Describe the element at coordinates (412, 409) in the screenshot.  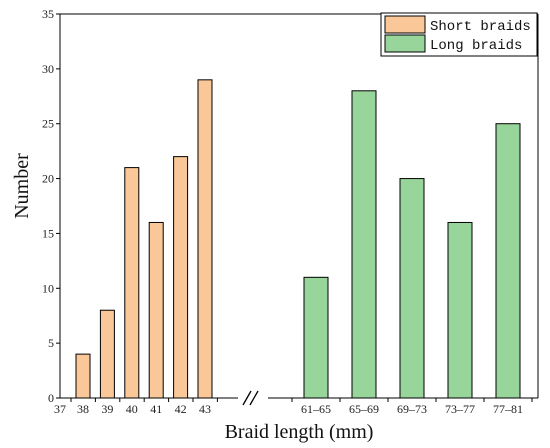
I see `x-tick-label: 69–73` at that location.